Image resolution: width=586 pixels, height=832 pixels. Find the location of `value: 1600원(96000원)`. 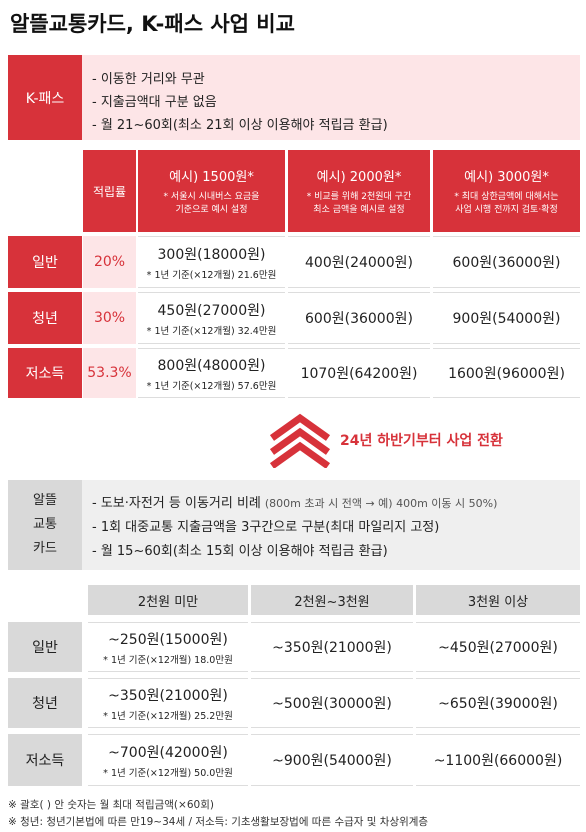

value: 1600원(96000원) is located at coordinates (506, 374).